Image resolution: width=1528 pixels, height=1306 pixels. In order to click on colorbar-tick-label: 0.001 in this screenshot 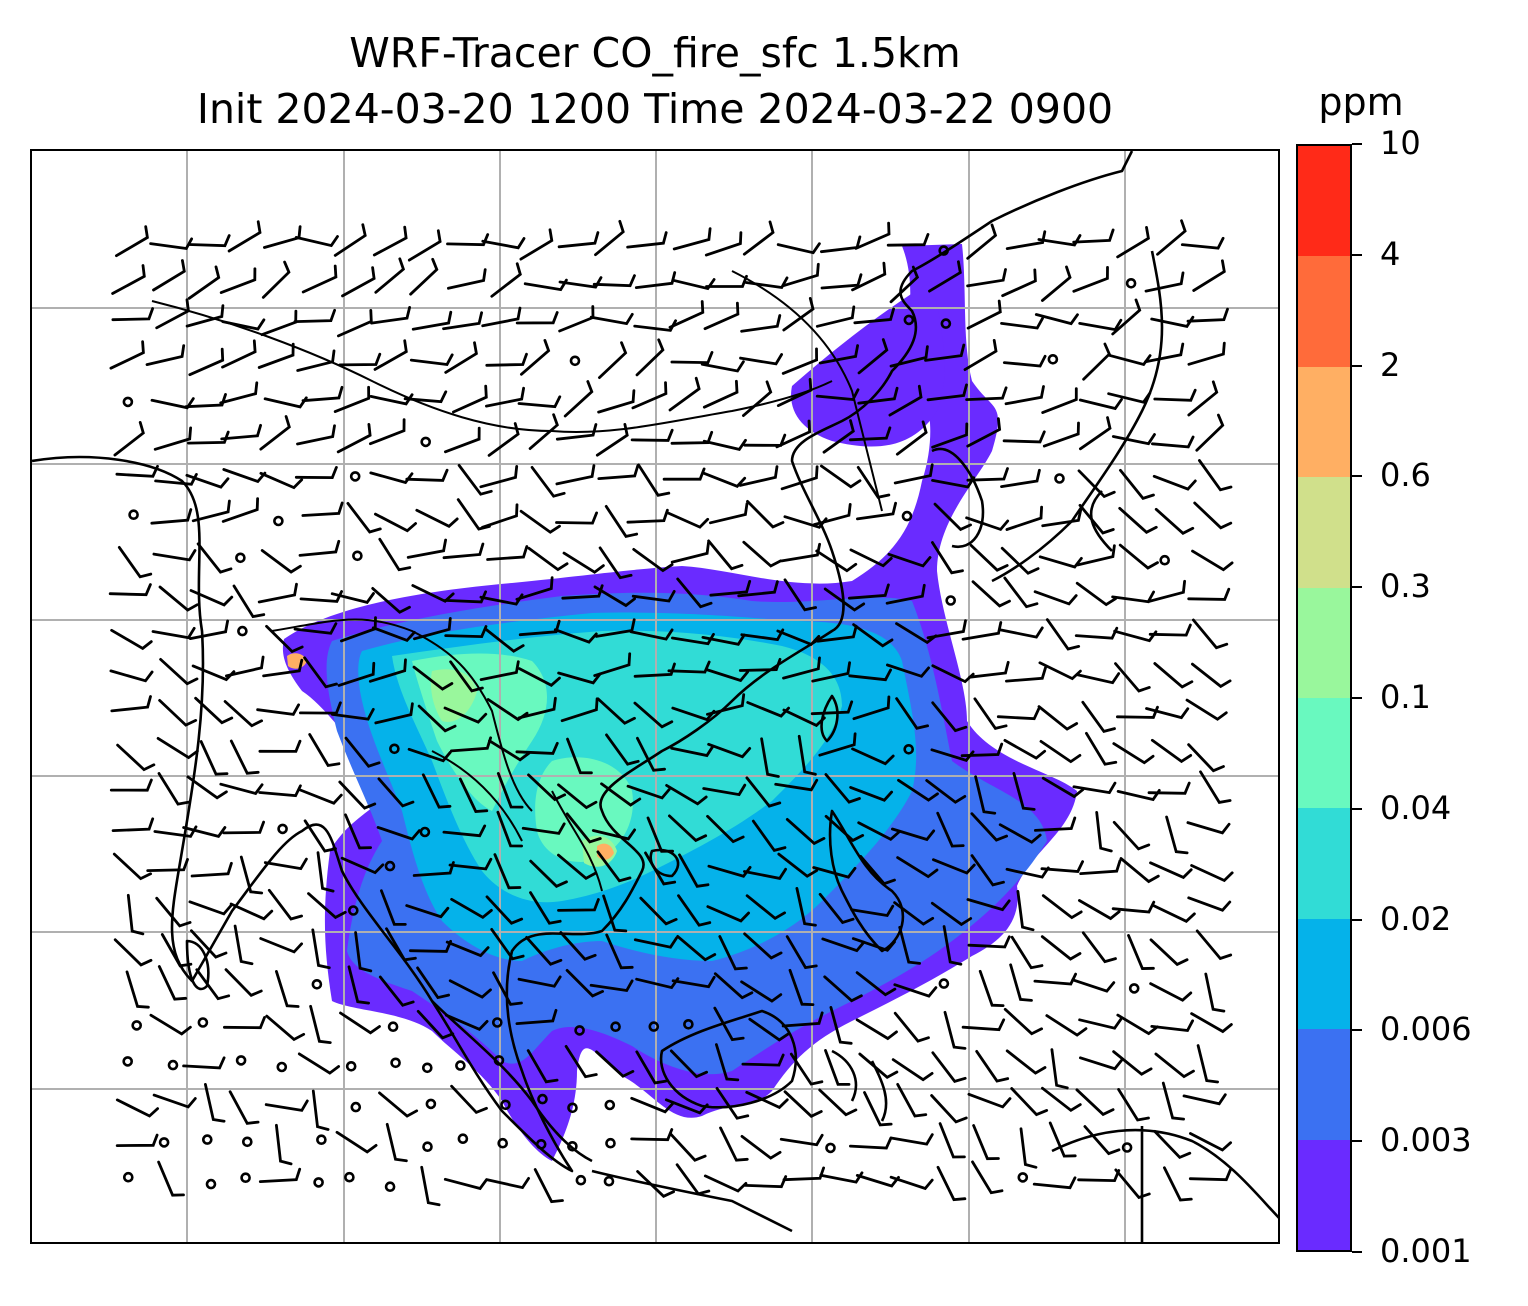, I will do `click(1426, 1251)`.